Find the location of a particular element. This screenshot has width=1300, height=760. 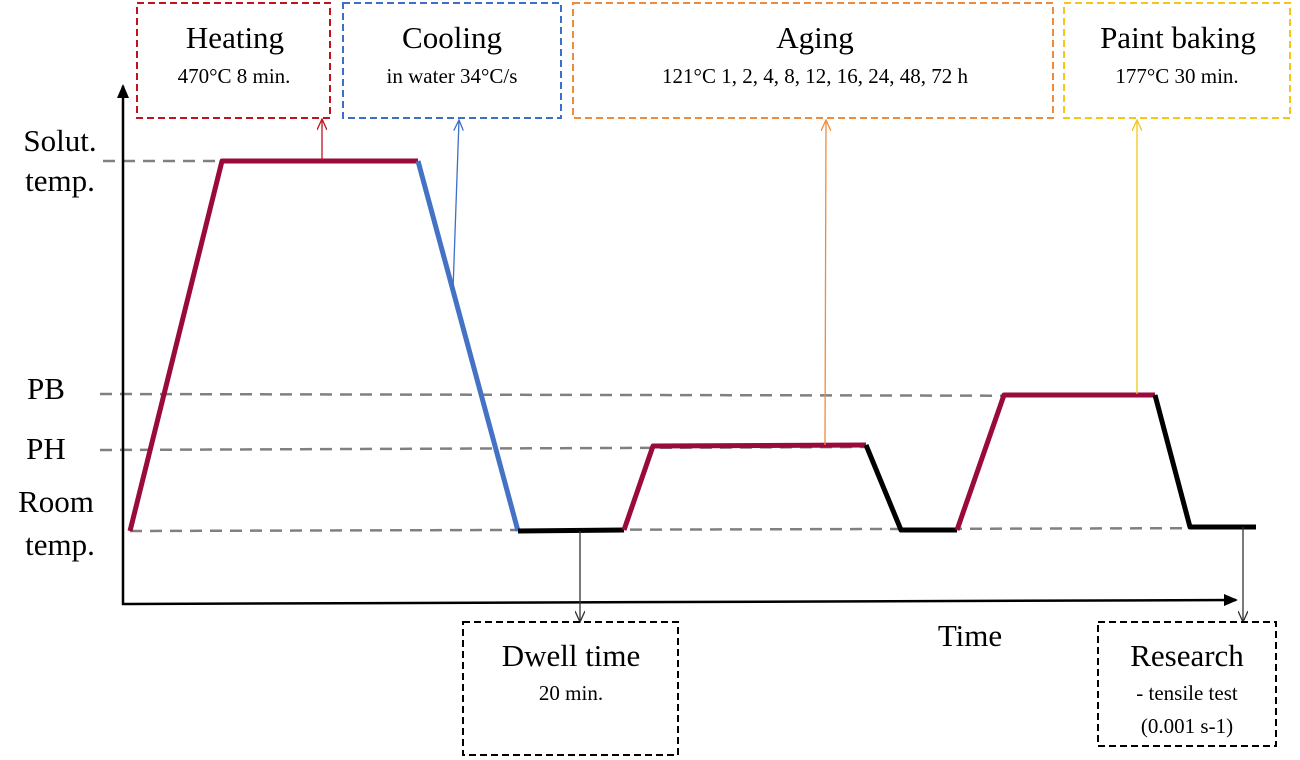

y-label-room-line-2: temp. is located at coordinates (60, 544).